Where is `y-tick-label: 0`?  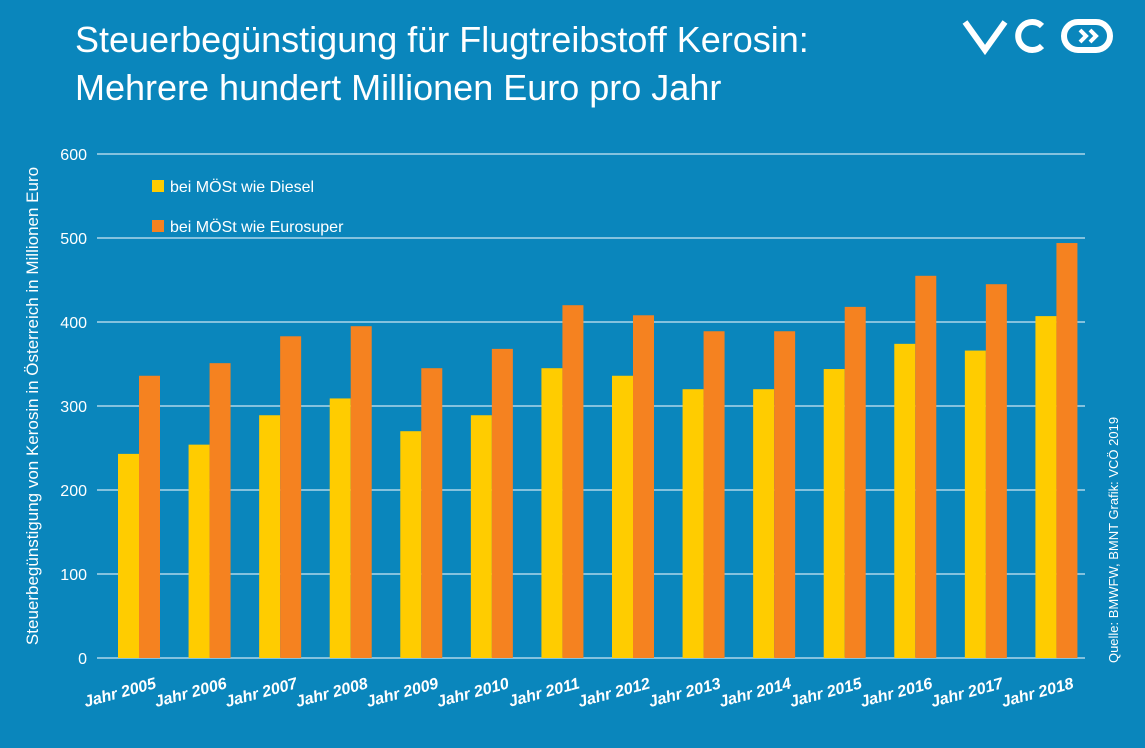
y-tick-label: 0 is located at coordinates (82, 659).